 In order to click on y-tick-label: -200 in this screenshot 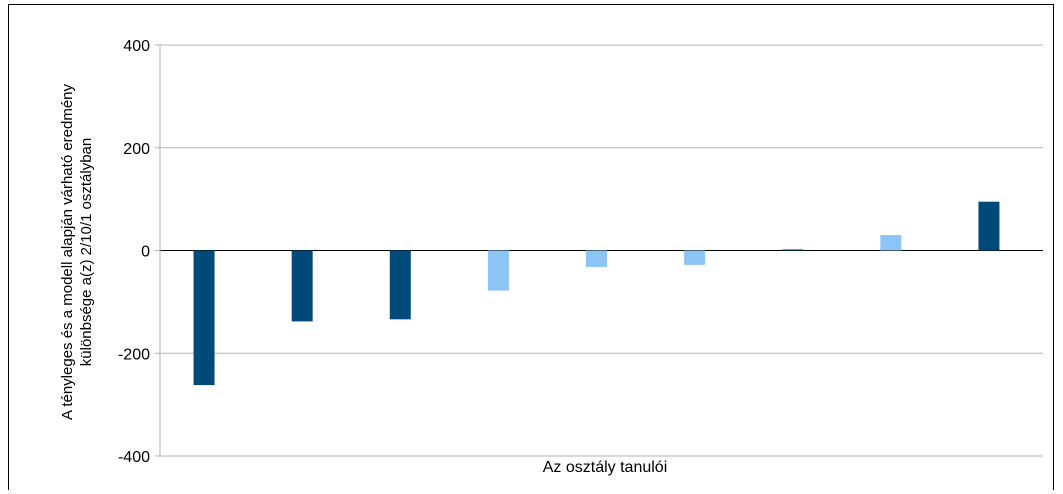, I will do `click(134, 354)`.